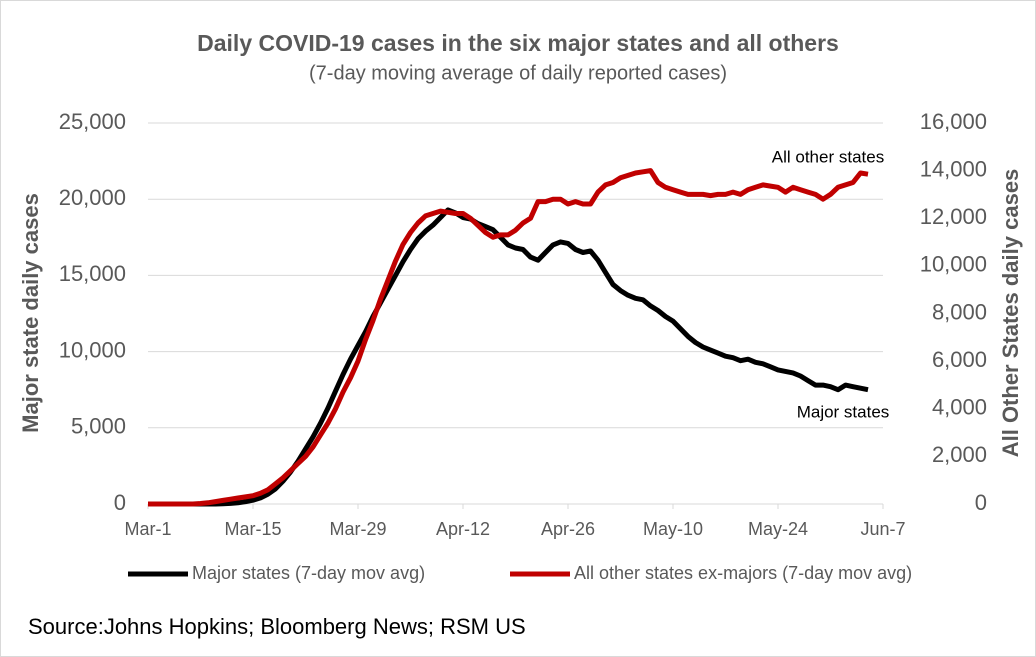 The image size is (1036, 657). Describe the element at coordinates (147, 529) in the screenshot. I see `x-tick-label: Mar-1` at that location.